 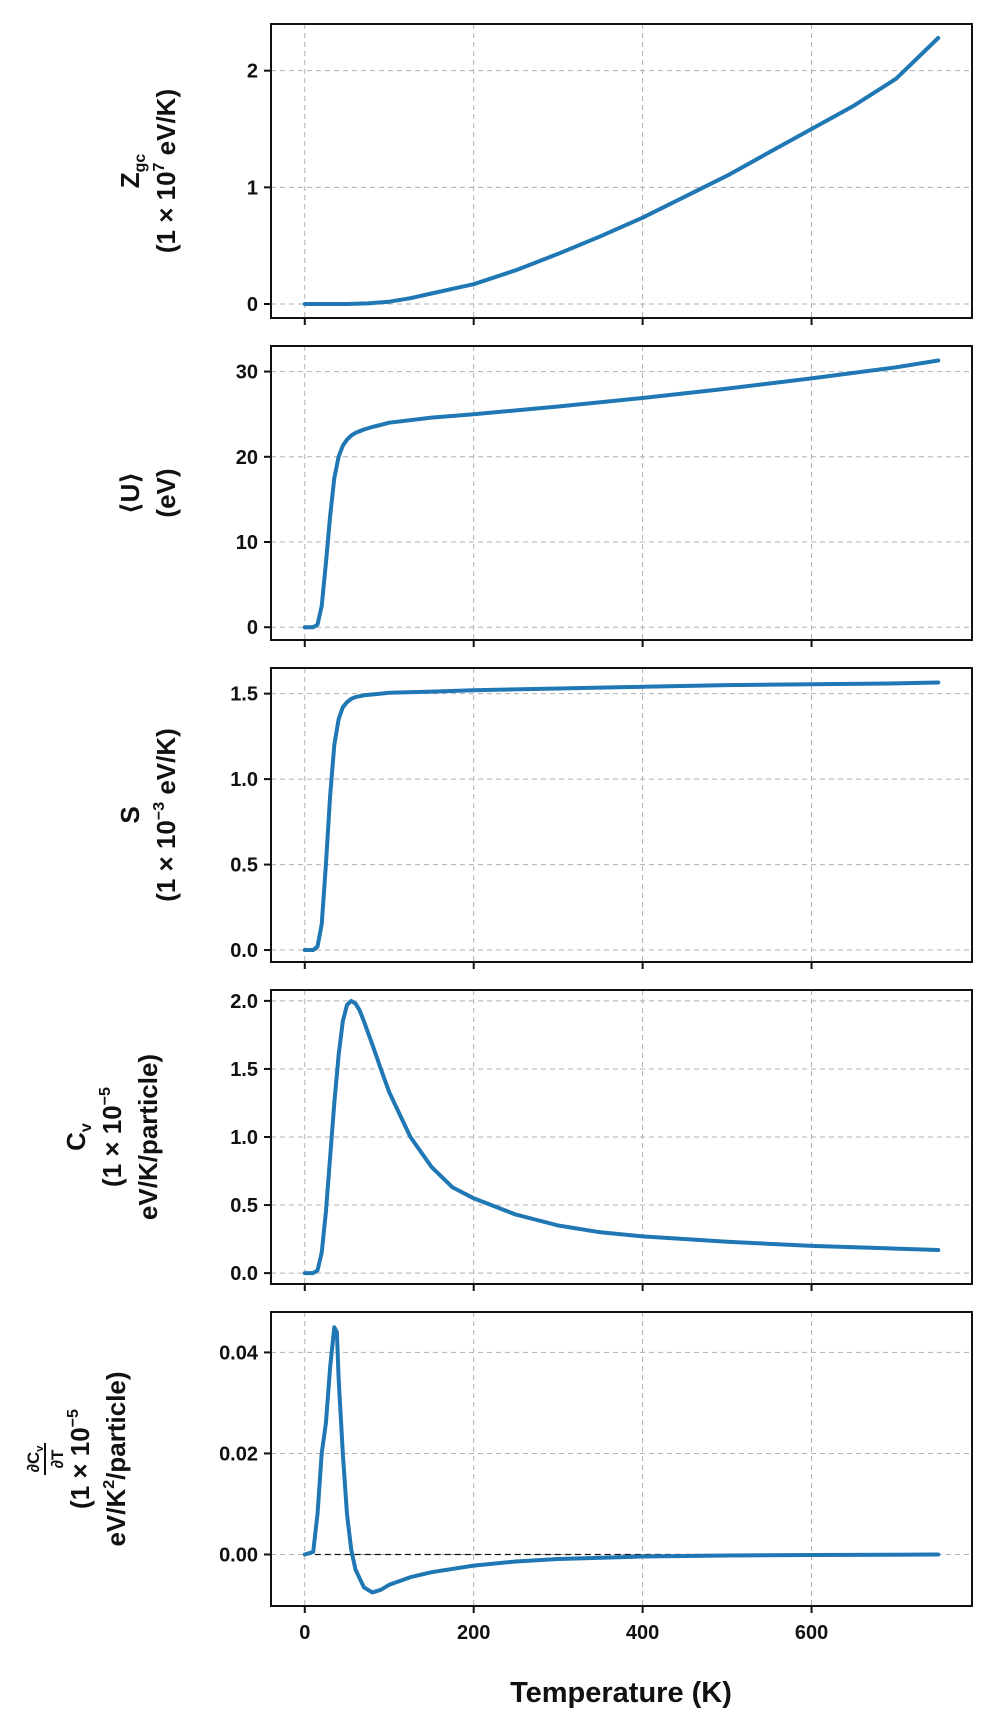 What do you see at coordinates (238, 1454) in the screenshot?
I see `y-tick-label: 0.02` at bounding box center [238, 1454].